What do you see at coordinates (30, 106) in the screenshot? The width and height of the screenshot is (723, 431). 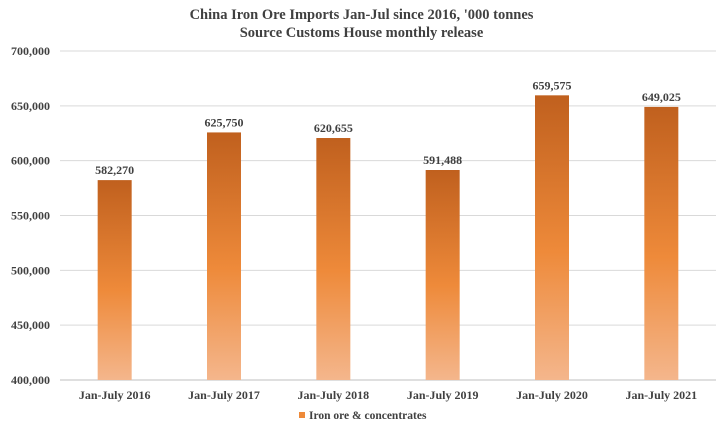 I see `y-tick-label: 650,000` at bounding box center [30, 106].